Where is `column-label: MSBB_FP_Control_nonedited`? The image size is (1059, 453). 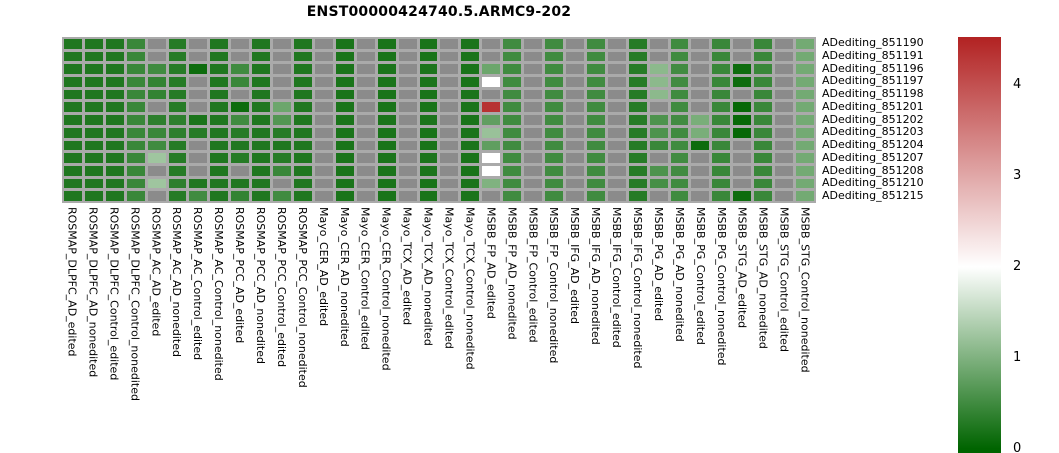
column-label: MSBB_FP_Control_nonedited is located at coordinates (554, 285).